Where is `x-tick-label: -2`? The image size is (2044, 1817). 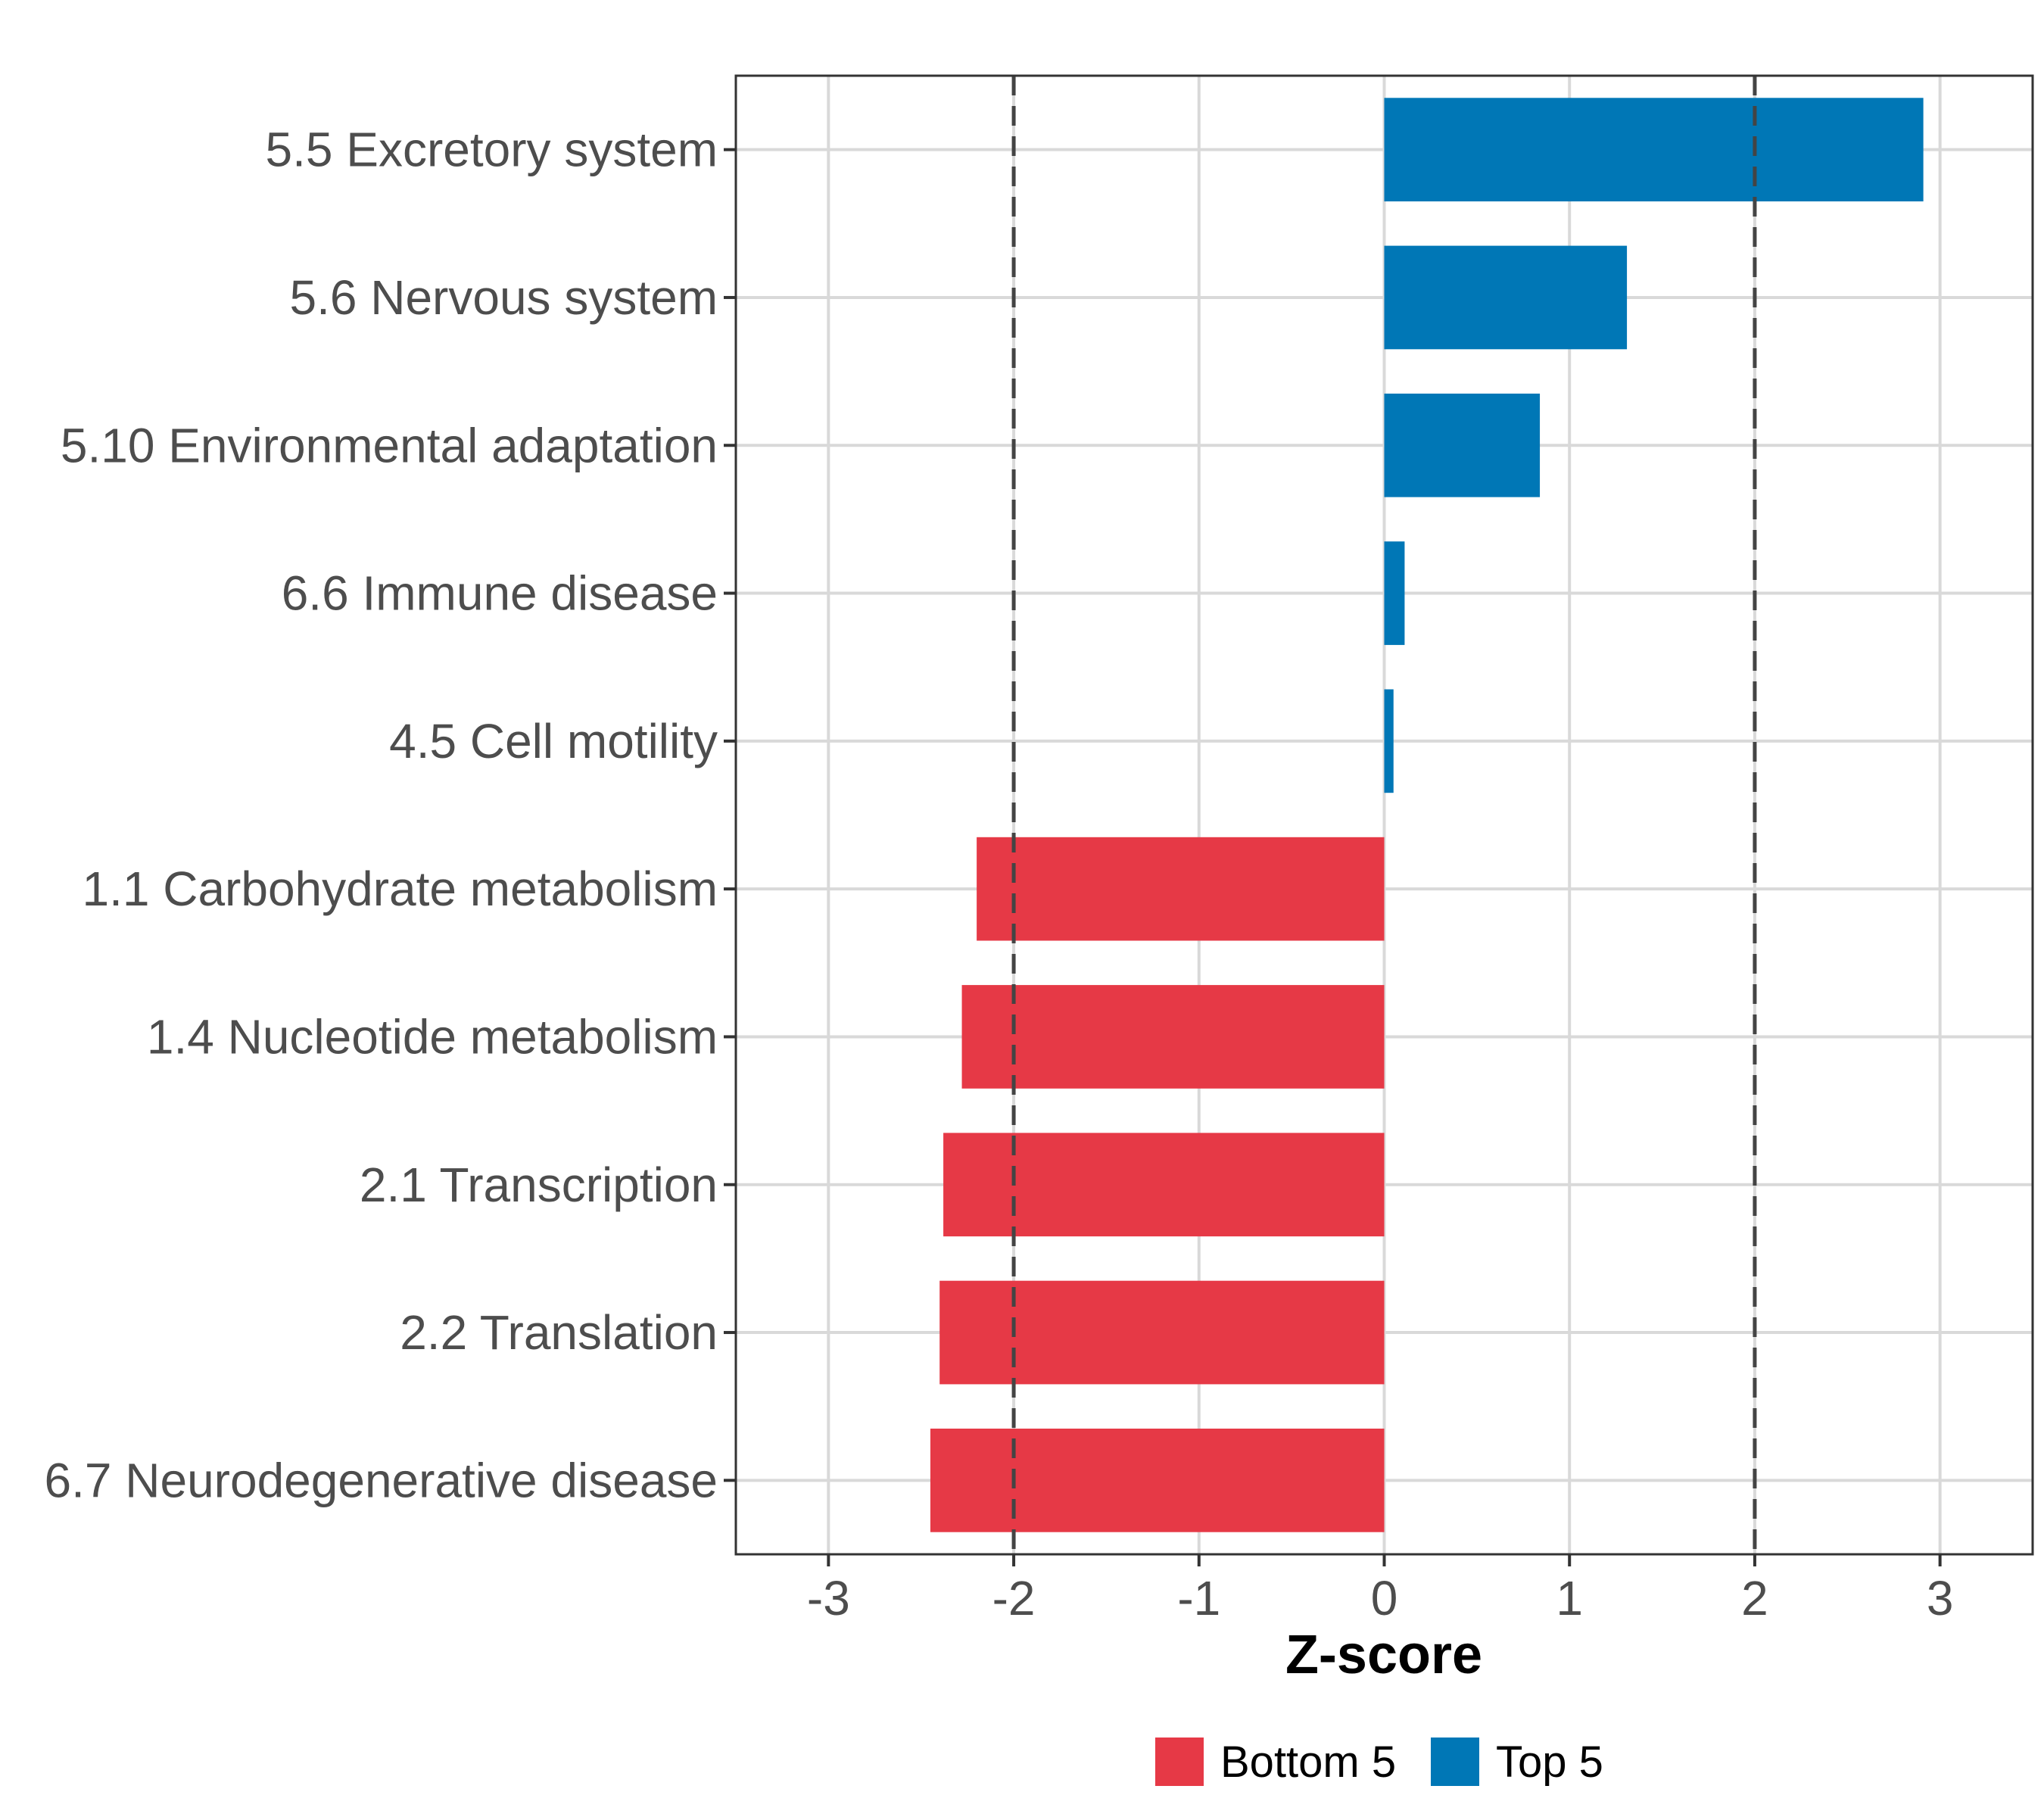
x-tick-label: -2 is located at coordinates (1014, 1598).